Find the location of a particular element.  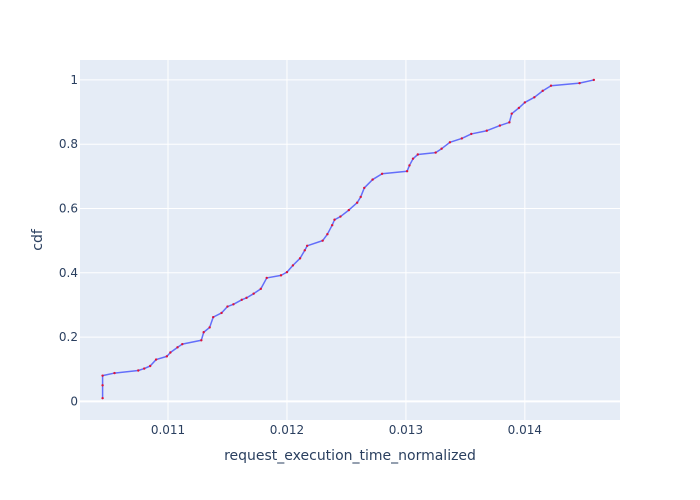

x-axis-title: request_execution_time_normalized is located at coordinates (350, 456).